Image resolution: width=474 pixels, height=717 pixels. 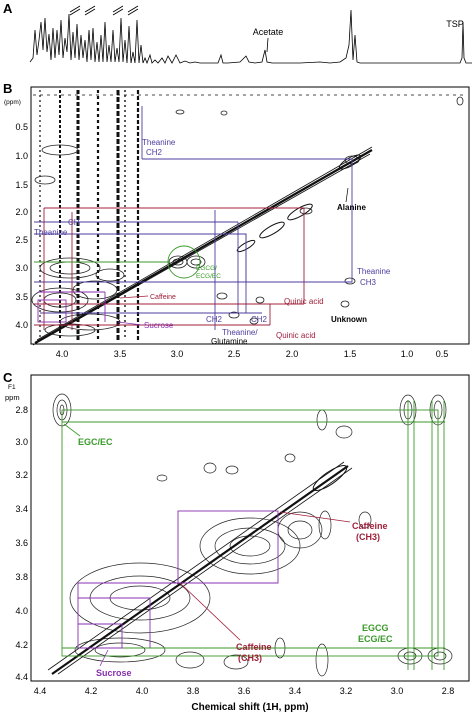 What do you see at coordinates (254, 647) in the screenshot?
I see `c-caffeine-bottom-1: Caffeine` at bounding box center [254, 647].